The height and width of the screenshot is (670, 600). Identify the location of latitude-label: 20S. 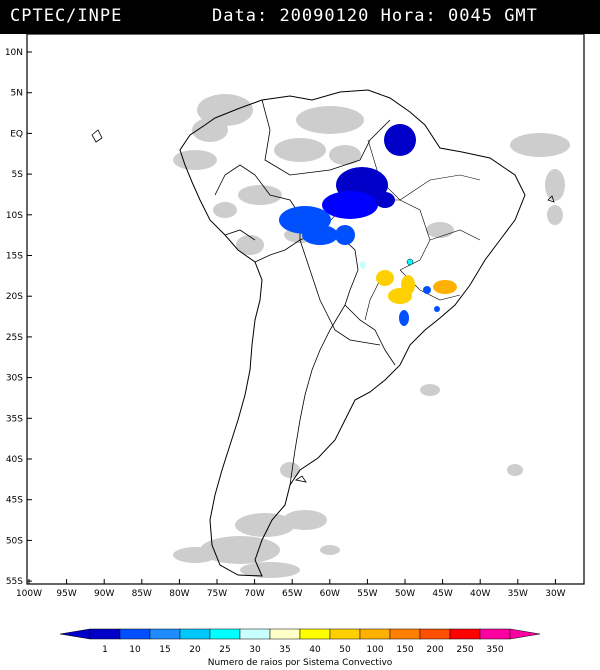
(14, 297).